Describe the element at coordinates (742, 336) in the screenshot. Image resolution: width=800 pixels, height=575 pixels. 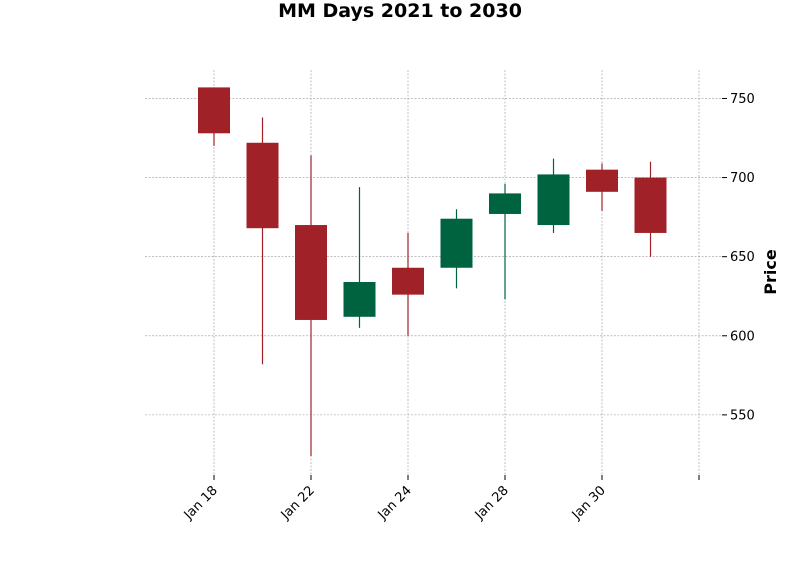
I see `y-tick-label: 600` at that location.